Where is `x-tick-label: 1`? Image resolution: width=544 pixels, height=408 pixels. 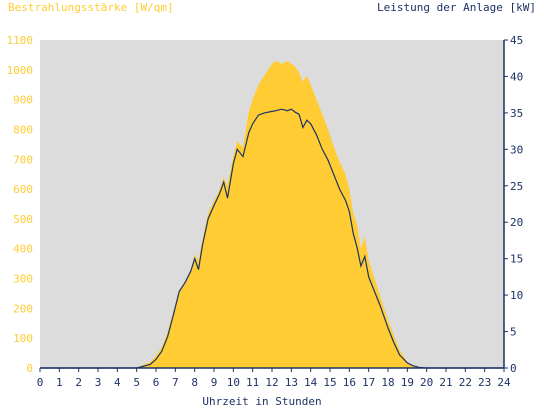
x-tick-label: 1 is located at coordinates (59, 382).